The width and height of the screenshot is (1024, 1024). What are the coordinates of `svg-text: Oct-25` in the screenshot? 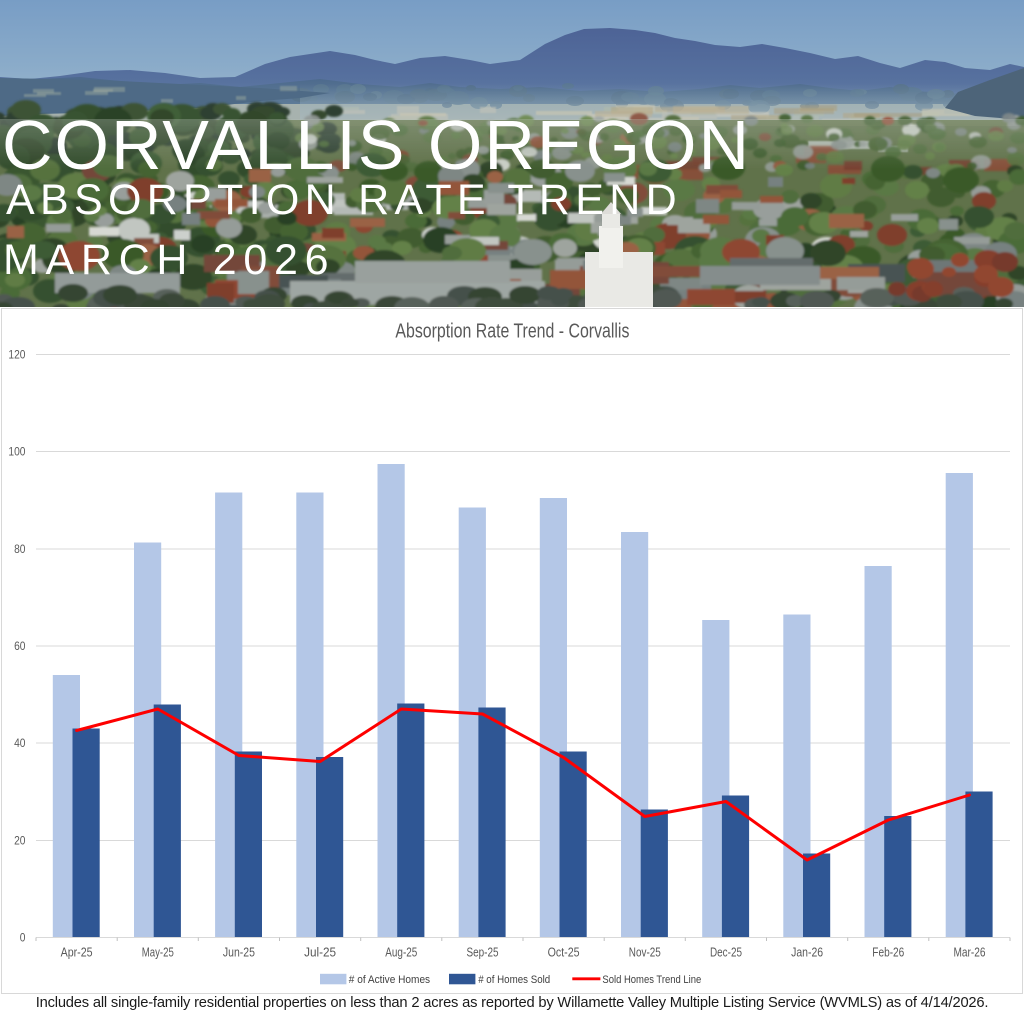 It's located at (564, 951).